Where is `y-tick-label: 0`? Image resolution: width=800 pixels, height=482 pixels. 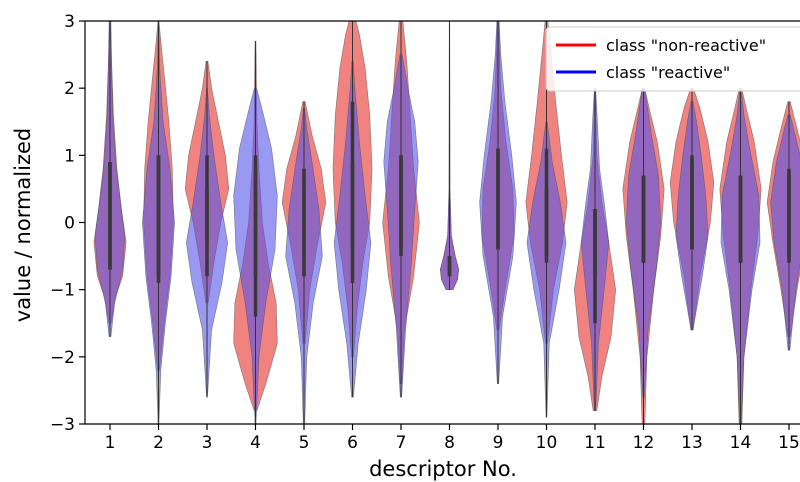
y-tick-label: 0 is located at coordinates (69, 224).